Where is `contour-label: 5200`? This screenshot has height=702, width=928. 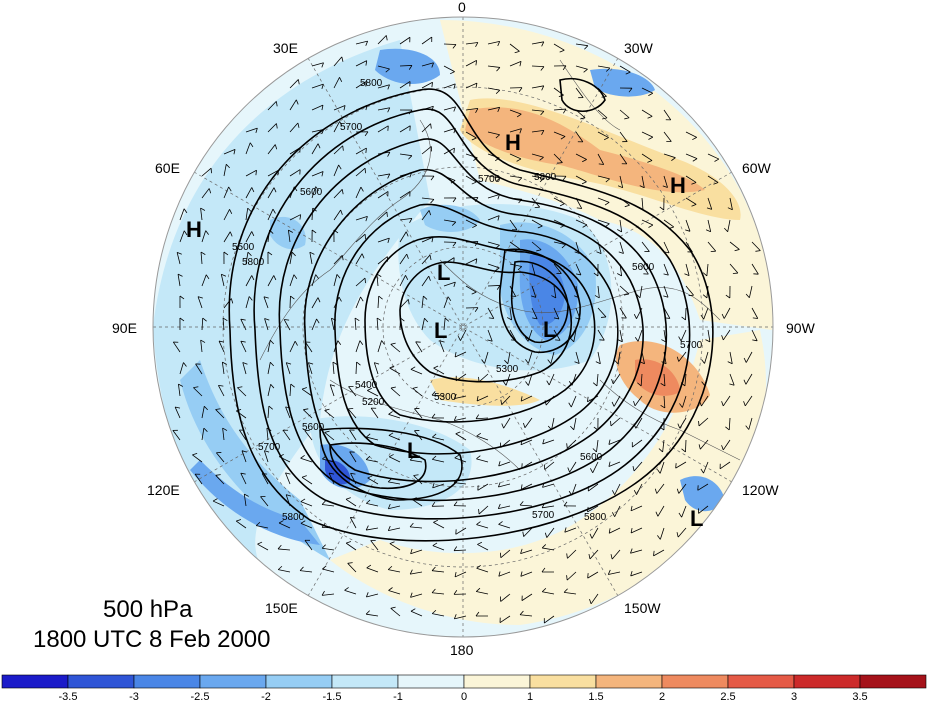
contour-label: 5200 is located at coordinates (373, 402).